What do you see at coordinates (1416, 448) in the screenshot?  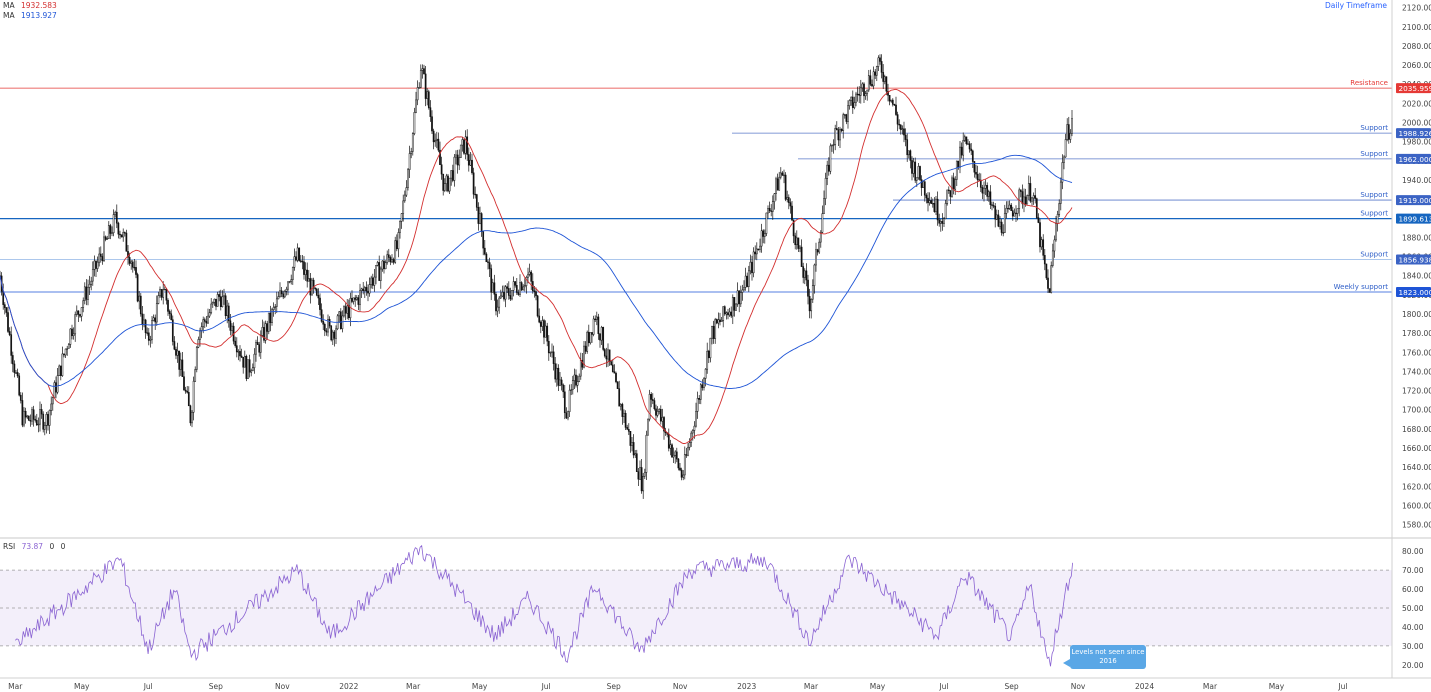 I see `price-tick-label: 1660.000` at bounding box center [1416, 448].